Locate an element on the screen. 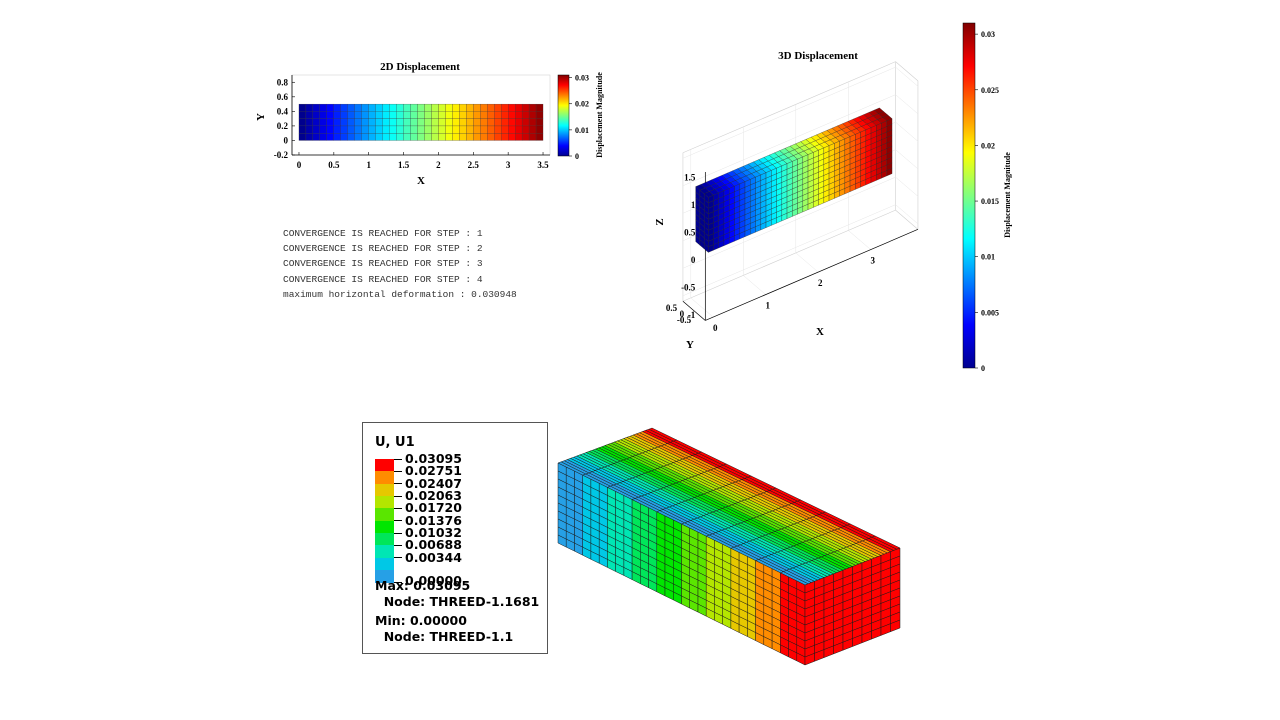  plot2d-ytick-label: 0.2 is located at coordinates (283, 126).